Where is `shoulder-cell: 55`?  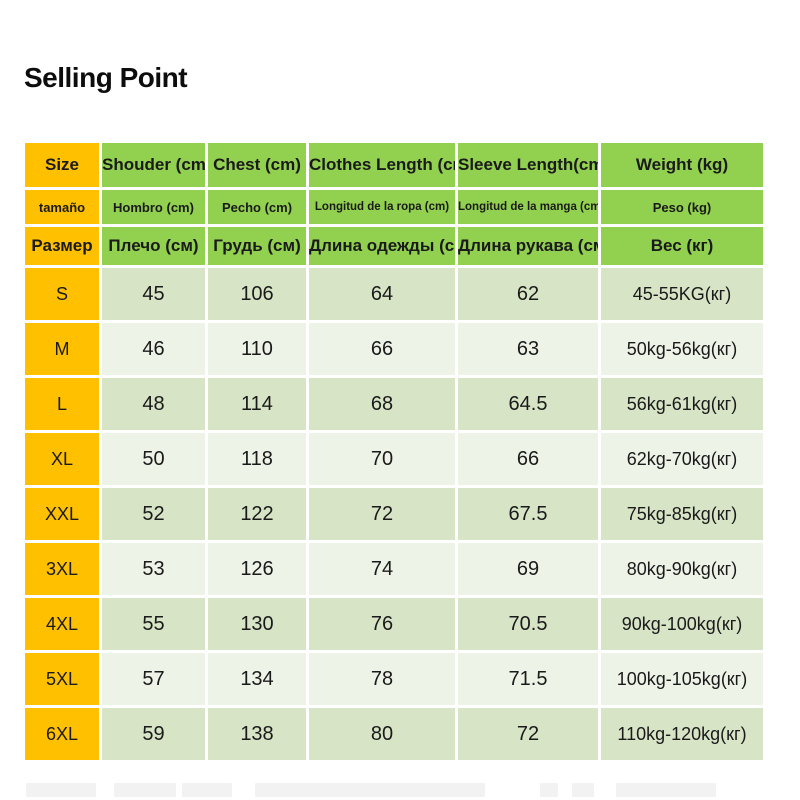
shoulder-cell: 55 is located at coordinates (153, 624).